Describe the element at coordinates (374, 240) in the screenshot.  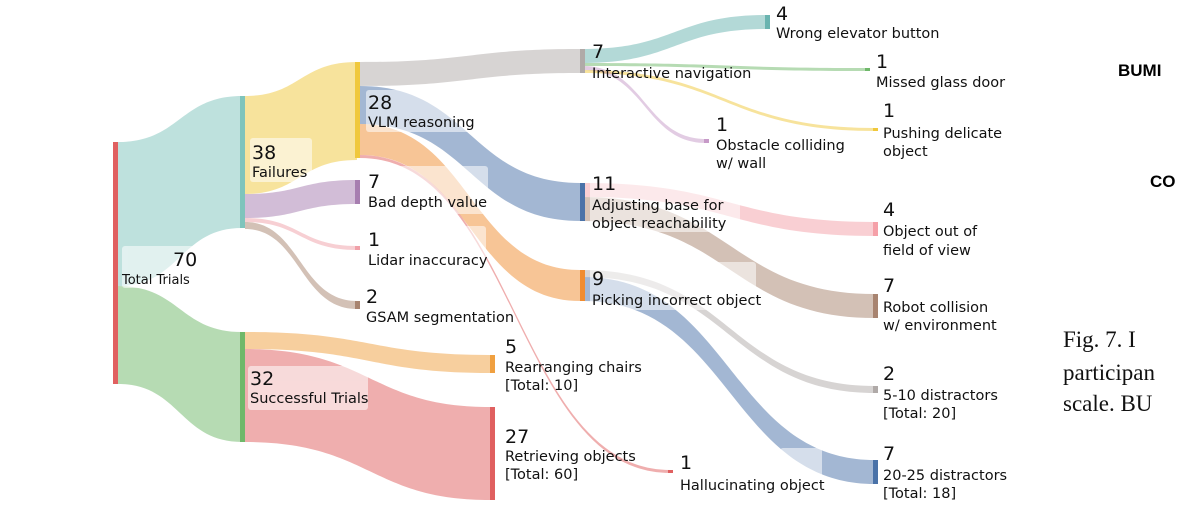
I see `node-value-lidar: 1` at that location.